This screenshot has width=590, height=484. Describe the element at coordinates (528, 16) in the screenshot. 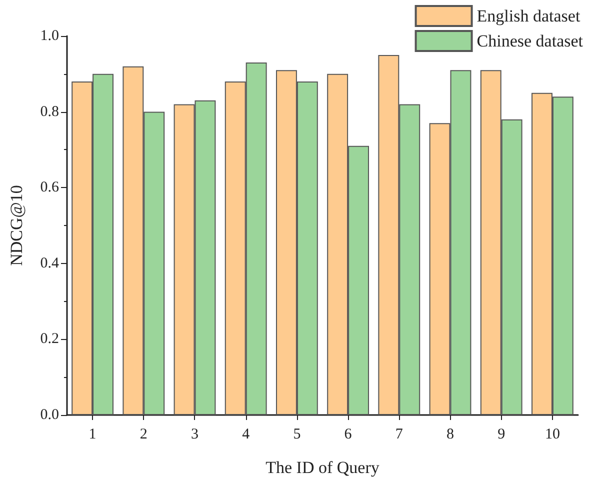

I see `legend-label: English dataset` at that location.